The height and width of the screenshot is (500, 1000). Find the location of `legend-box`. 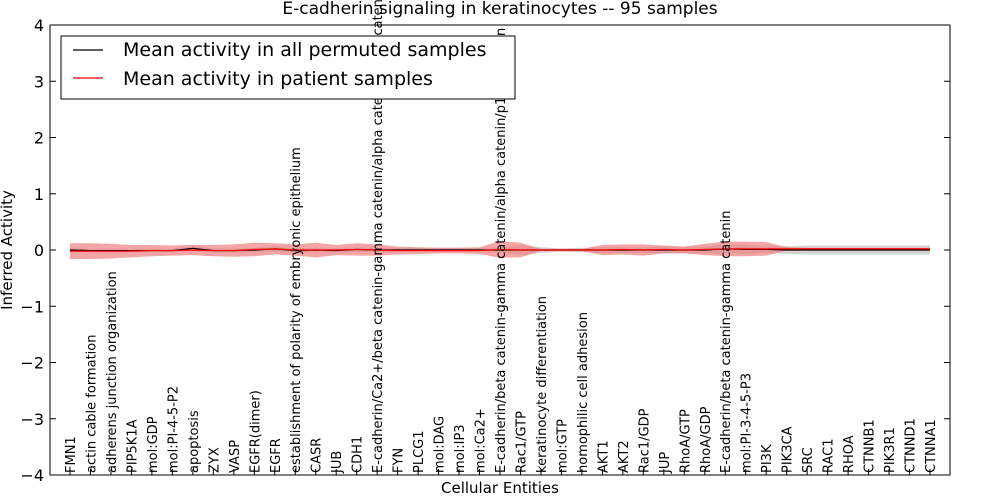

legend-box is located at coordinates (288, 67).